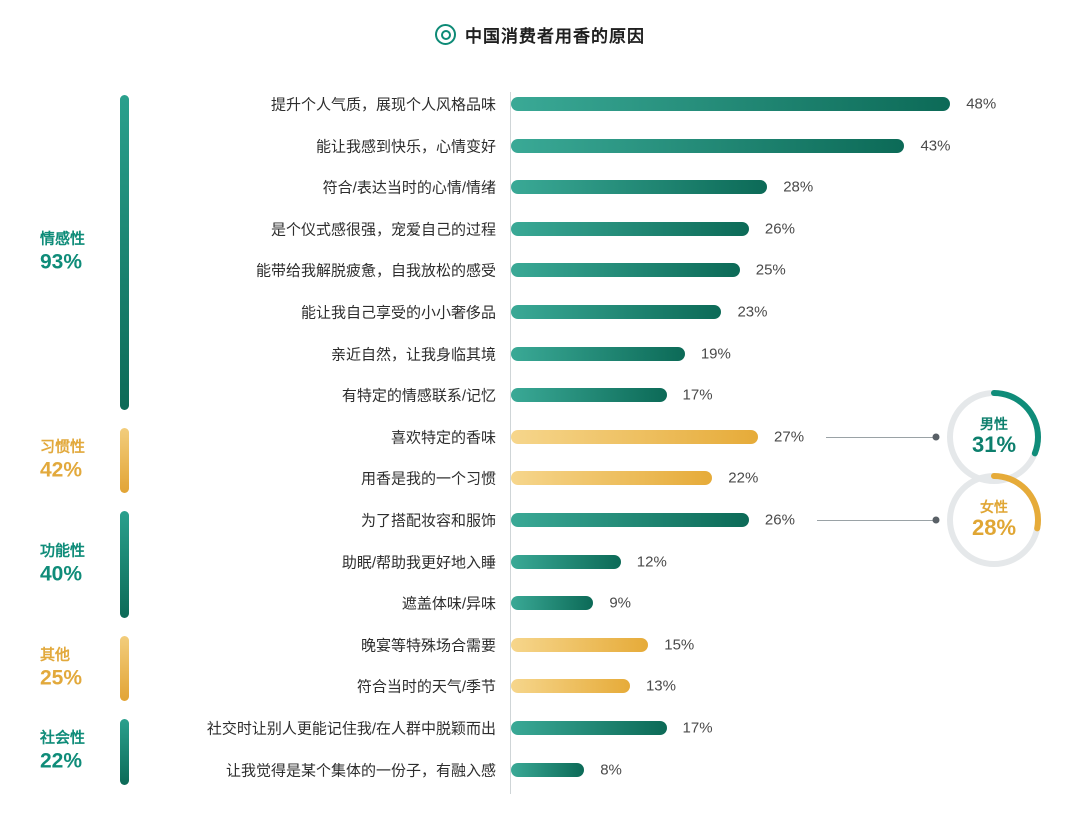 The width and height of the screenshot is (1080, 815). What do you see at coordinates (981, 104) in the screenshot?
I see `bar-value: 48%` at bounding box center [981, 104].